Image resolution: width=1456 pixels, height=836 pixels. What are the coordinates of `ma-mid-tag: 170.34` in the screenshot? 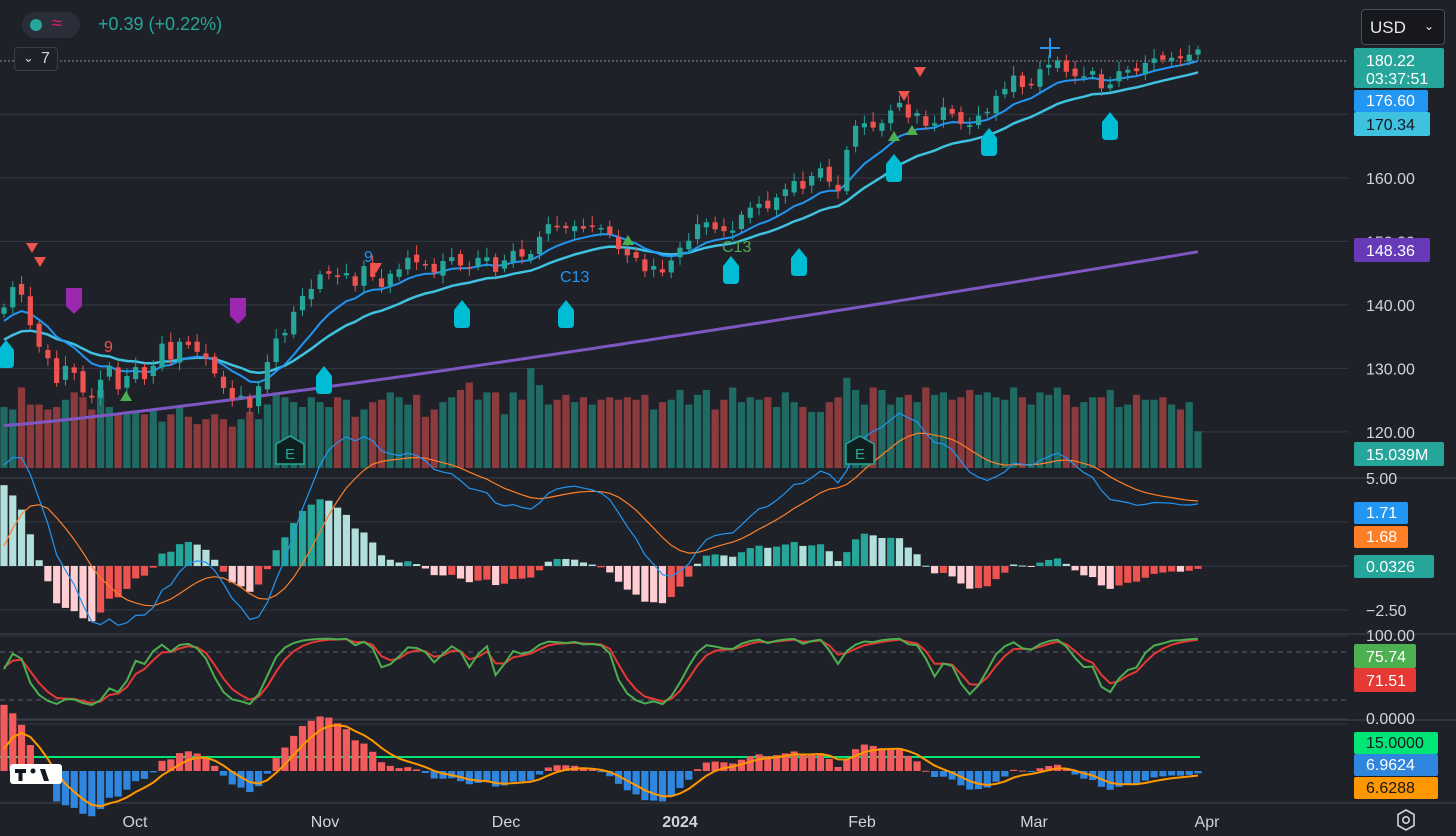 It's located at (1390, 125).